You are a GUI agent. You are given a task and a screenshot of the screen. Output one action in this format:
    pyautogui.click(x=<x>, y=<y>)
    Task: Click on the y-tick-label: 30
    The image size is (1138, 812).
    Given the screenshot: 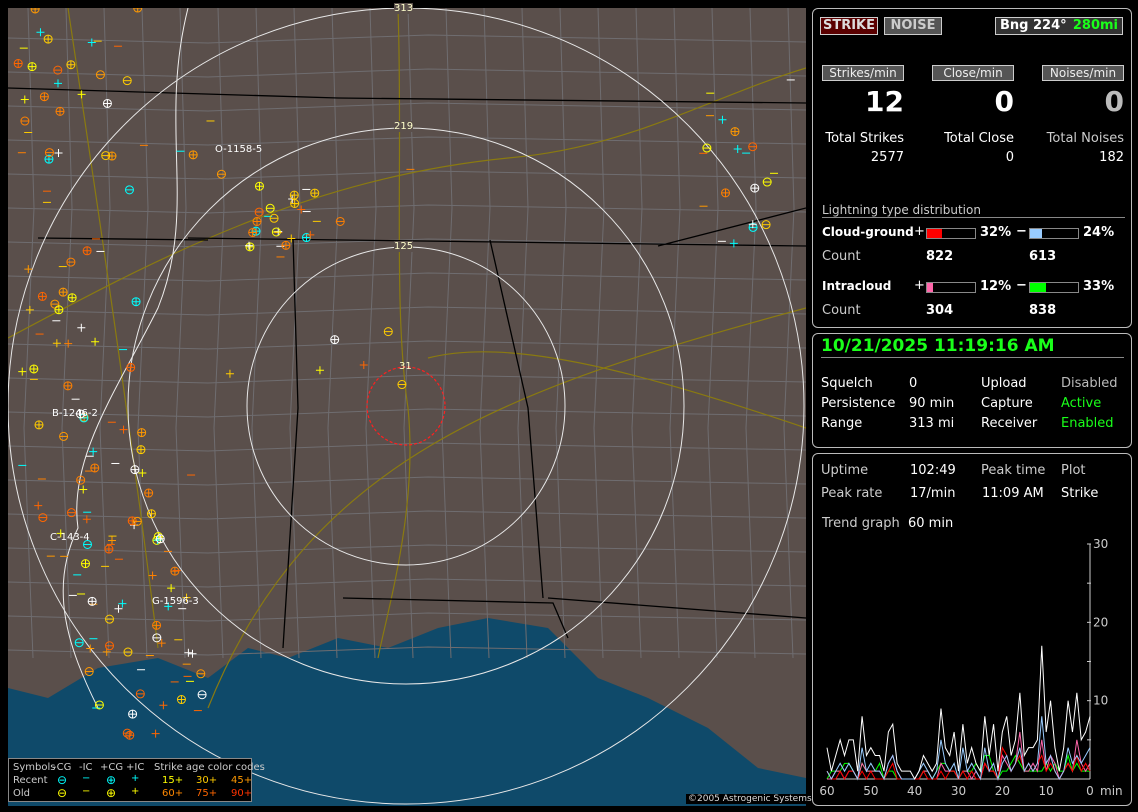 What is the action you would take?
    pyautogui.click(x=1100, y=544)
    